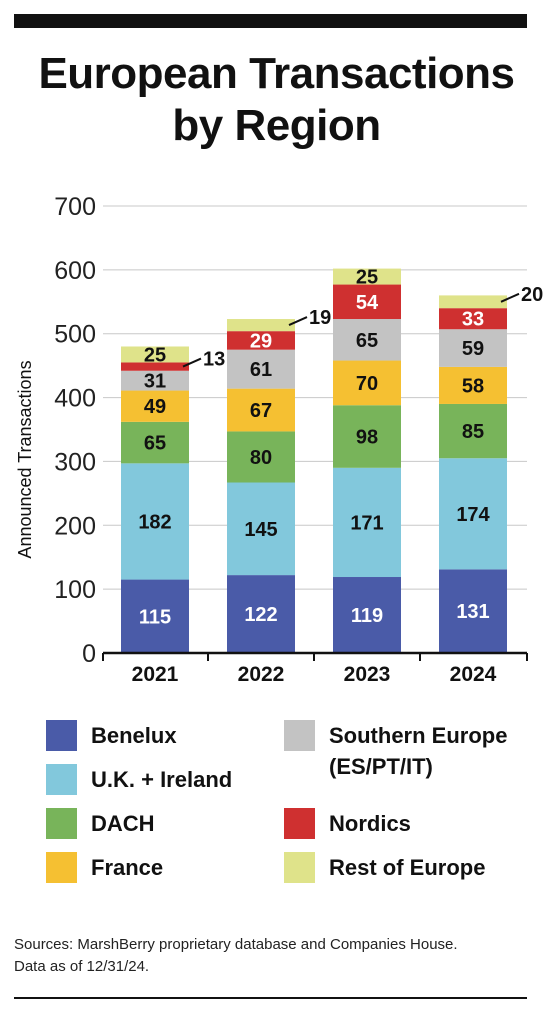 The height and width of the screenshot is (1024, 553). I want to click on legend-label-southern-europe: Southern Europe (ES/PT/IT), so click(418, 751).